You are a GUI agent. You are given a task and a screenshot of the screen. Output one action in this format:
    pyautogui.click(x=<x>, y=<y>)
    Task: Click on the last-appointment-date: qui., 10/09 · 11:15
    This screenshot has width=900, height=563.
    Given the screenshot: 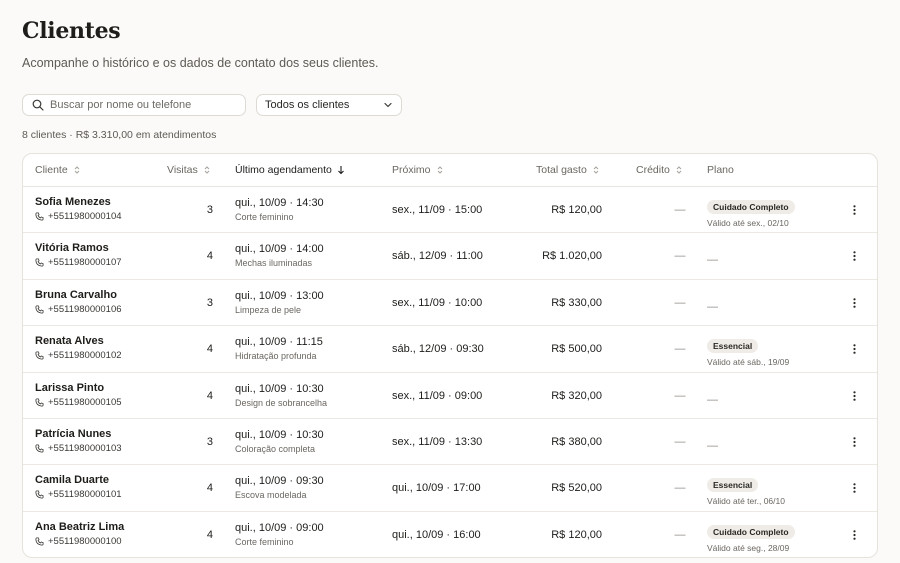 What is the action you would take?
    pyautogui.click(x=279, y=342)
    